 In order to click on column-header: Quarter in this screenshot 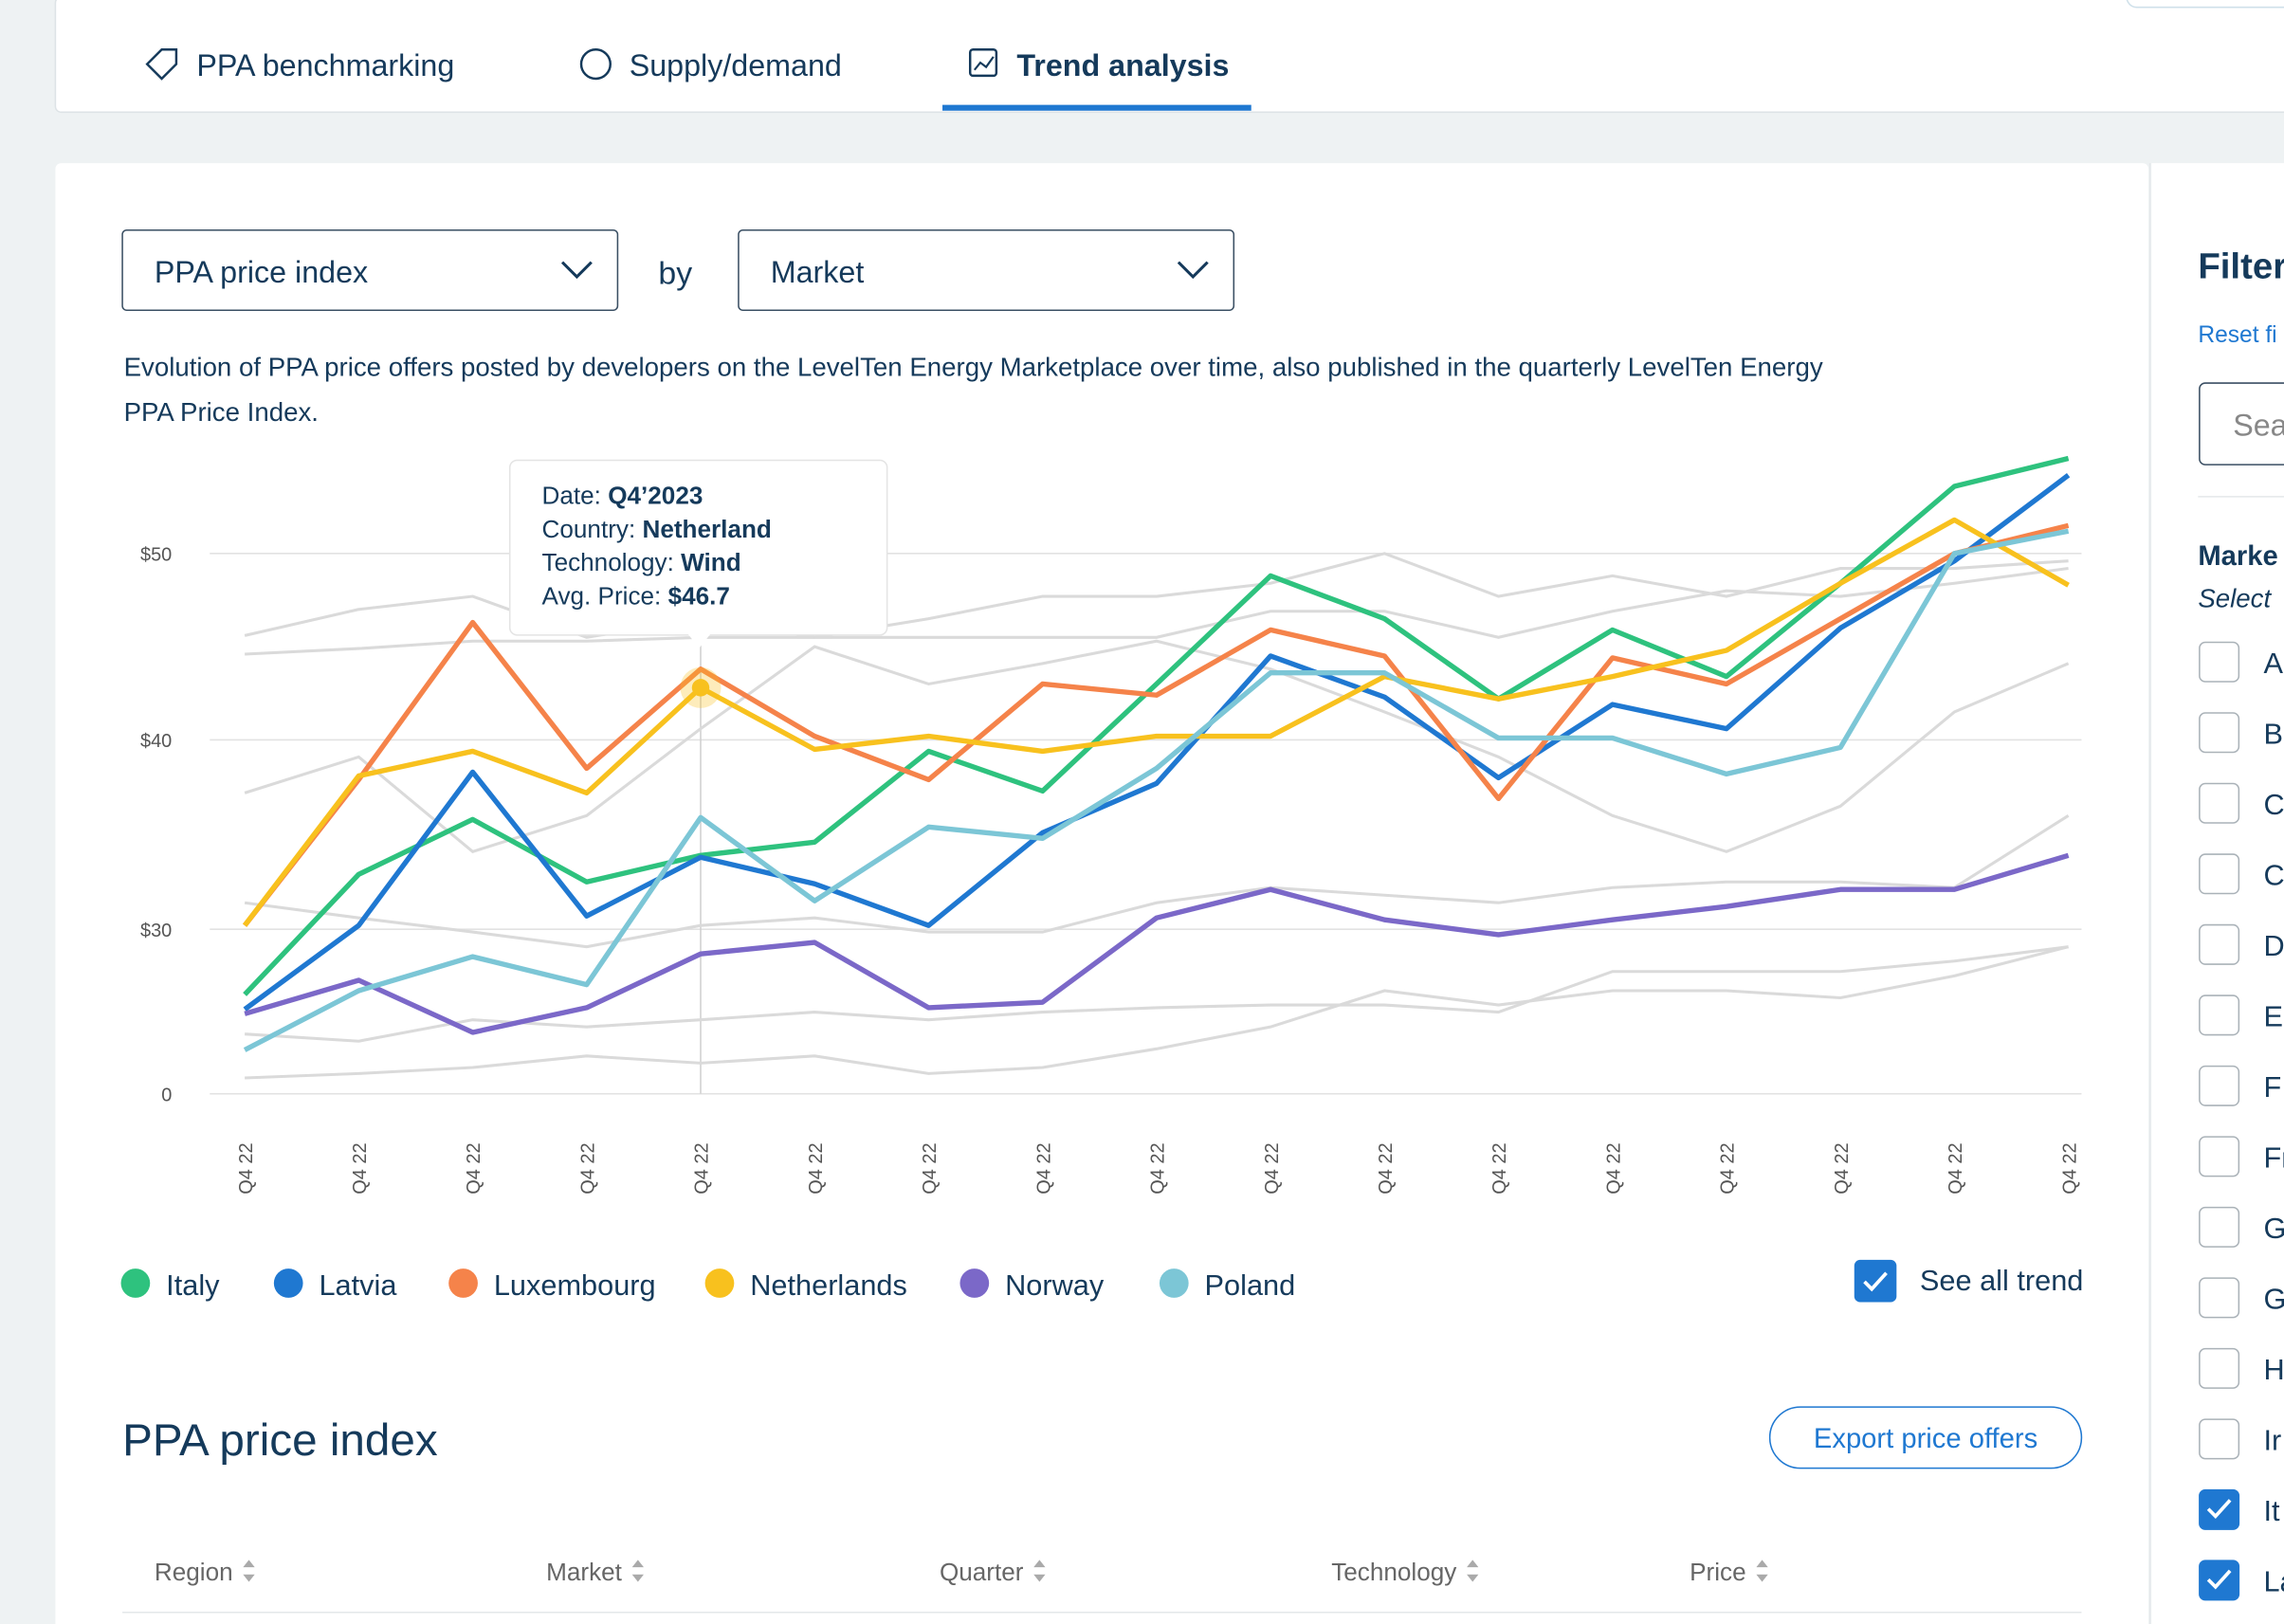, I will do `click(982, 1572)`.